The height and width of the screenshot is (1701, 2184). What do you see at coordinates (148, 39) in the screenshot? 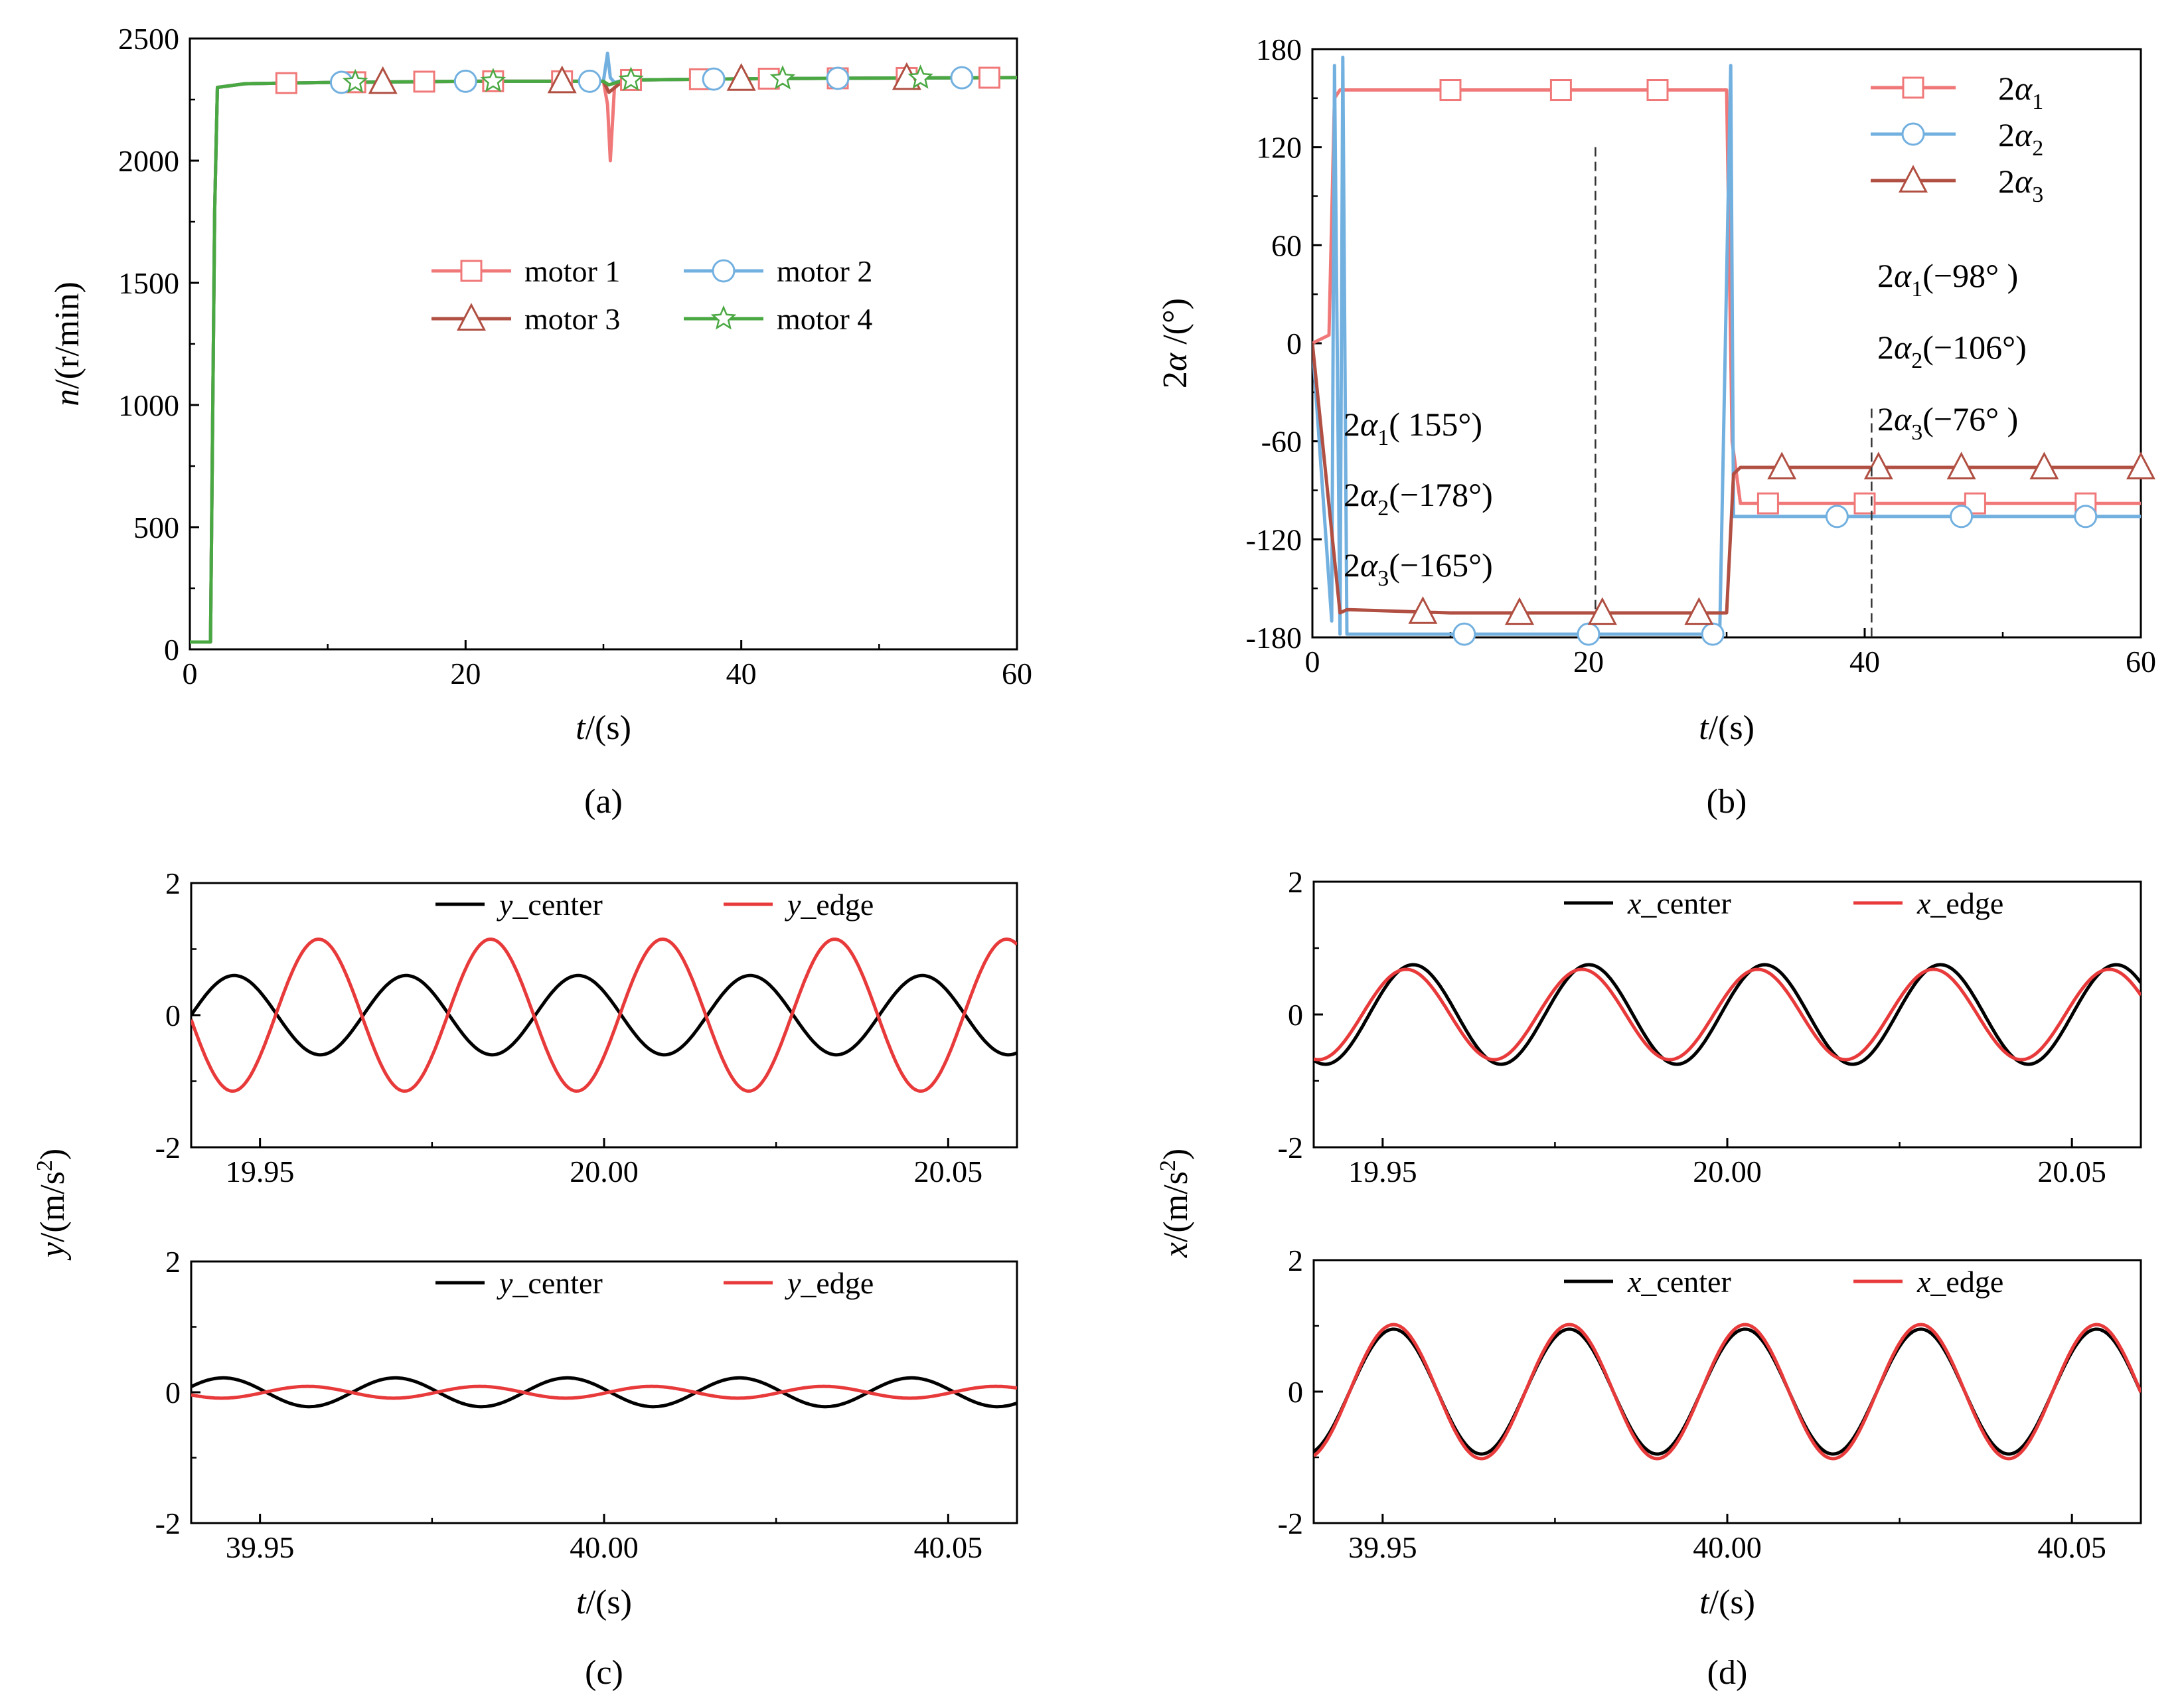
I see `y-tick-label: 2500` at bounding box center [148, 39].